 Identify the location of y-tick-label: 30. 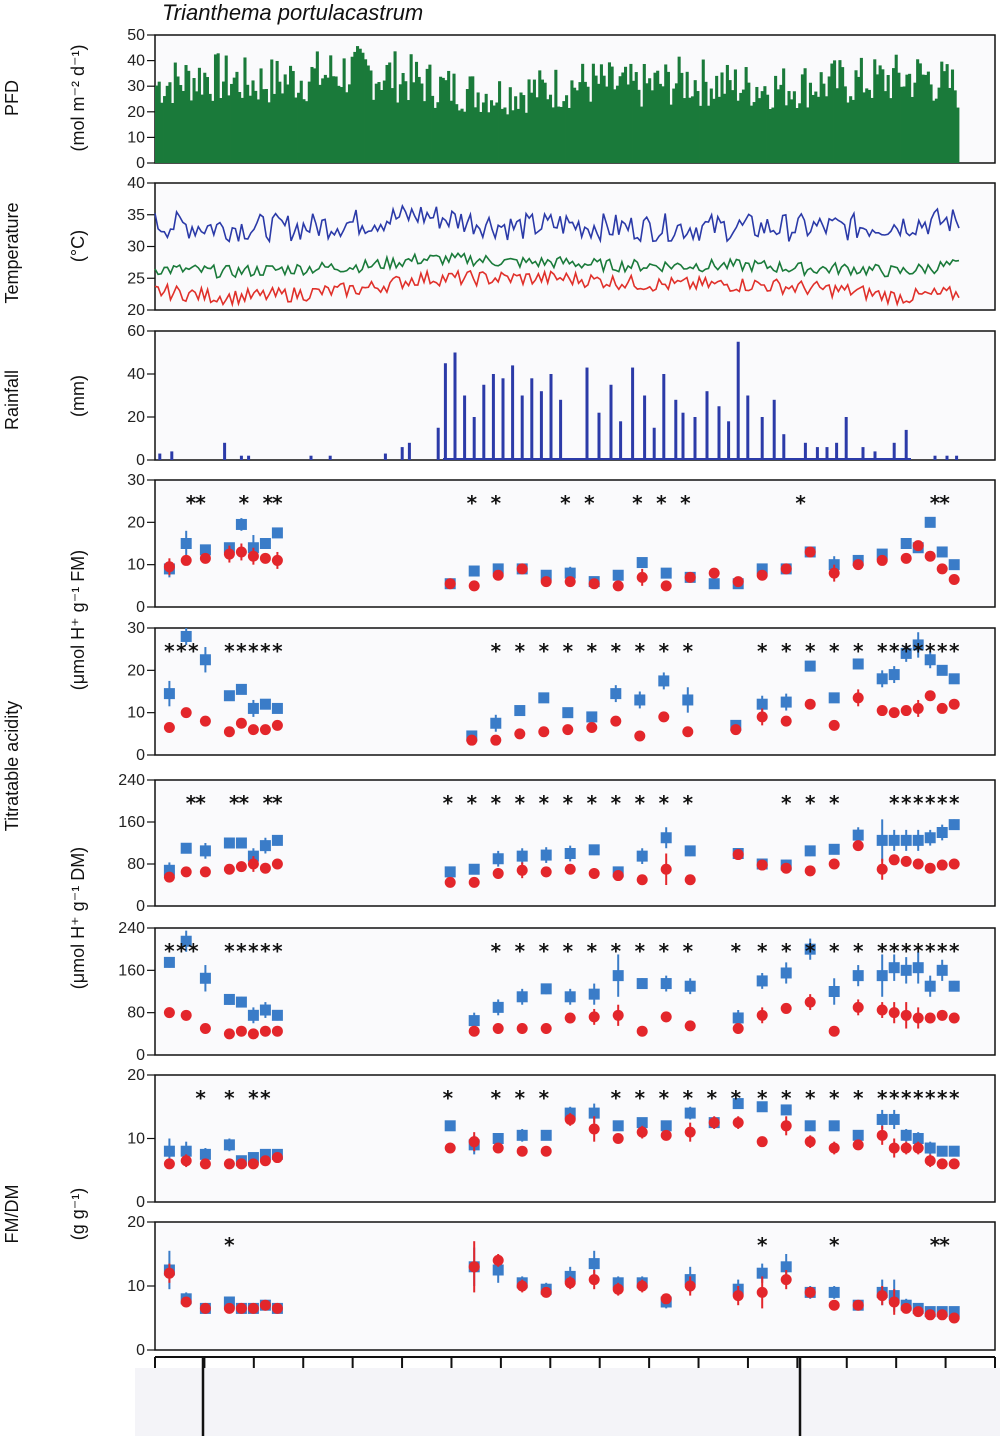
(136, 480).